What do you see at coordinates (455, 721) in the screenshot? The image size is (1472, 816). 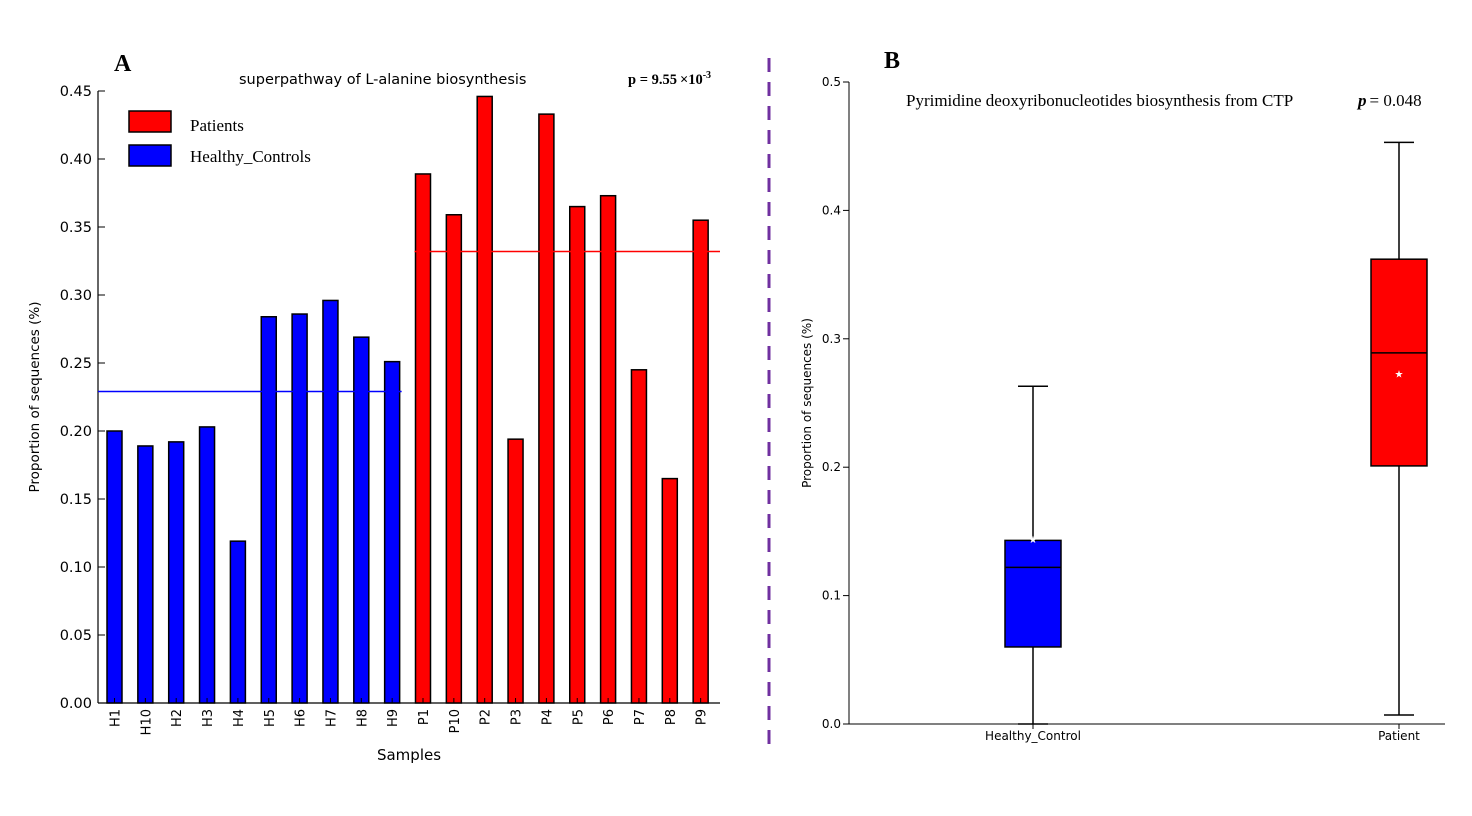 I see `x-tick-label: P10` at bounding box center [455, 721].